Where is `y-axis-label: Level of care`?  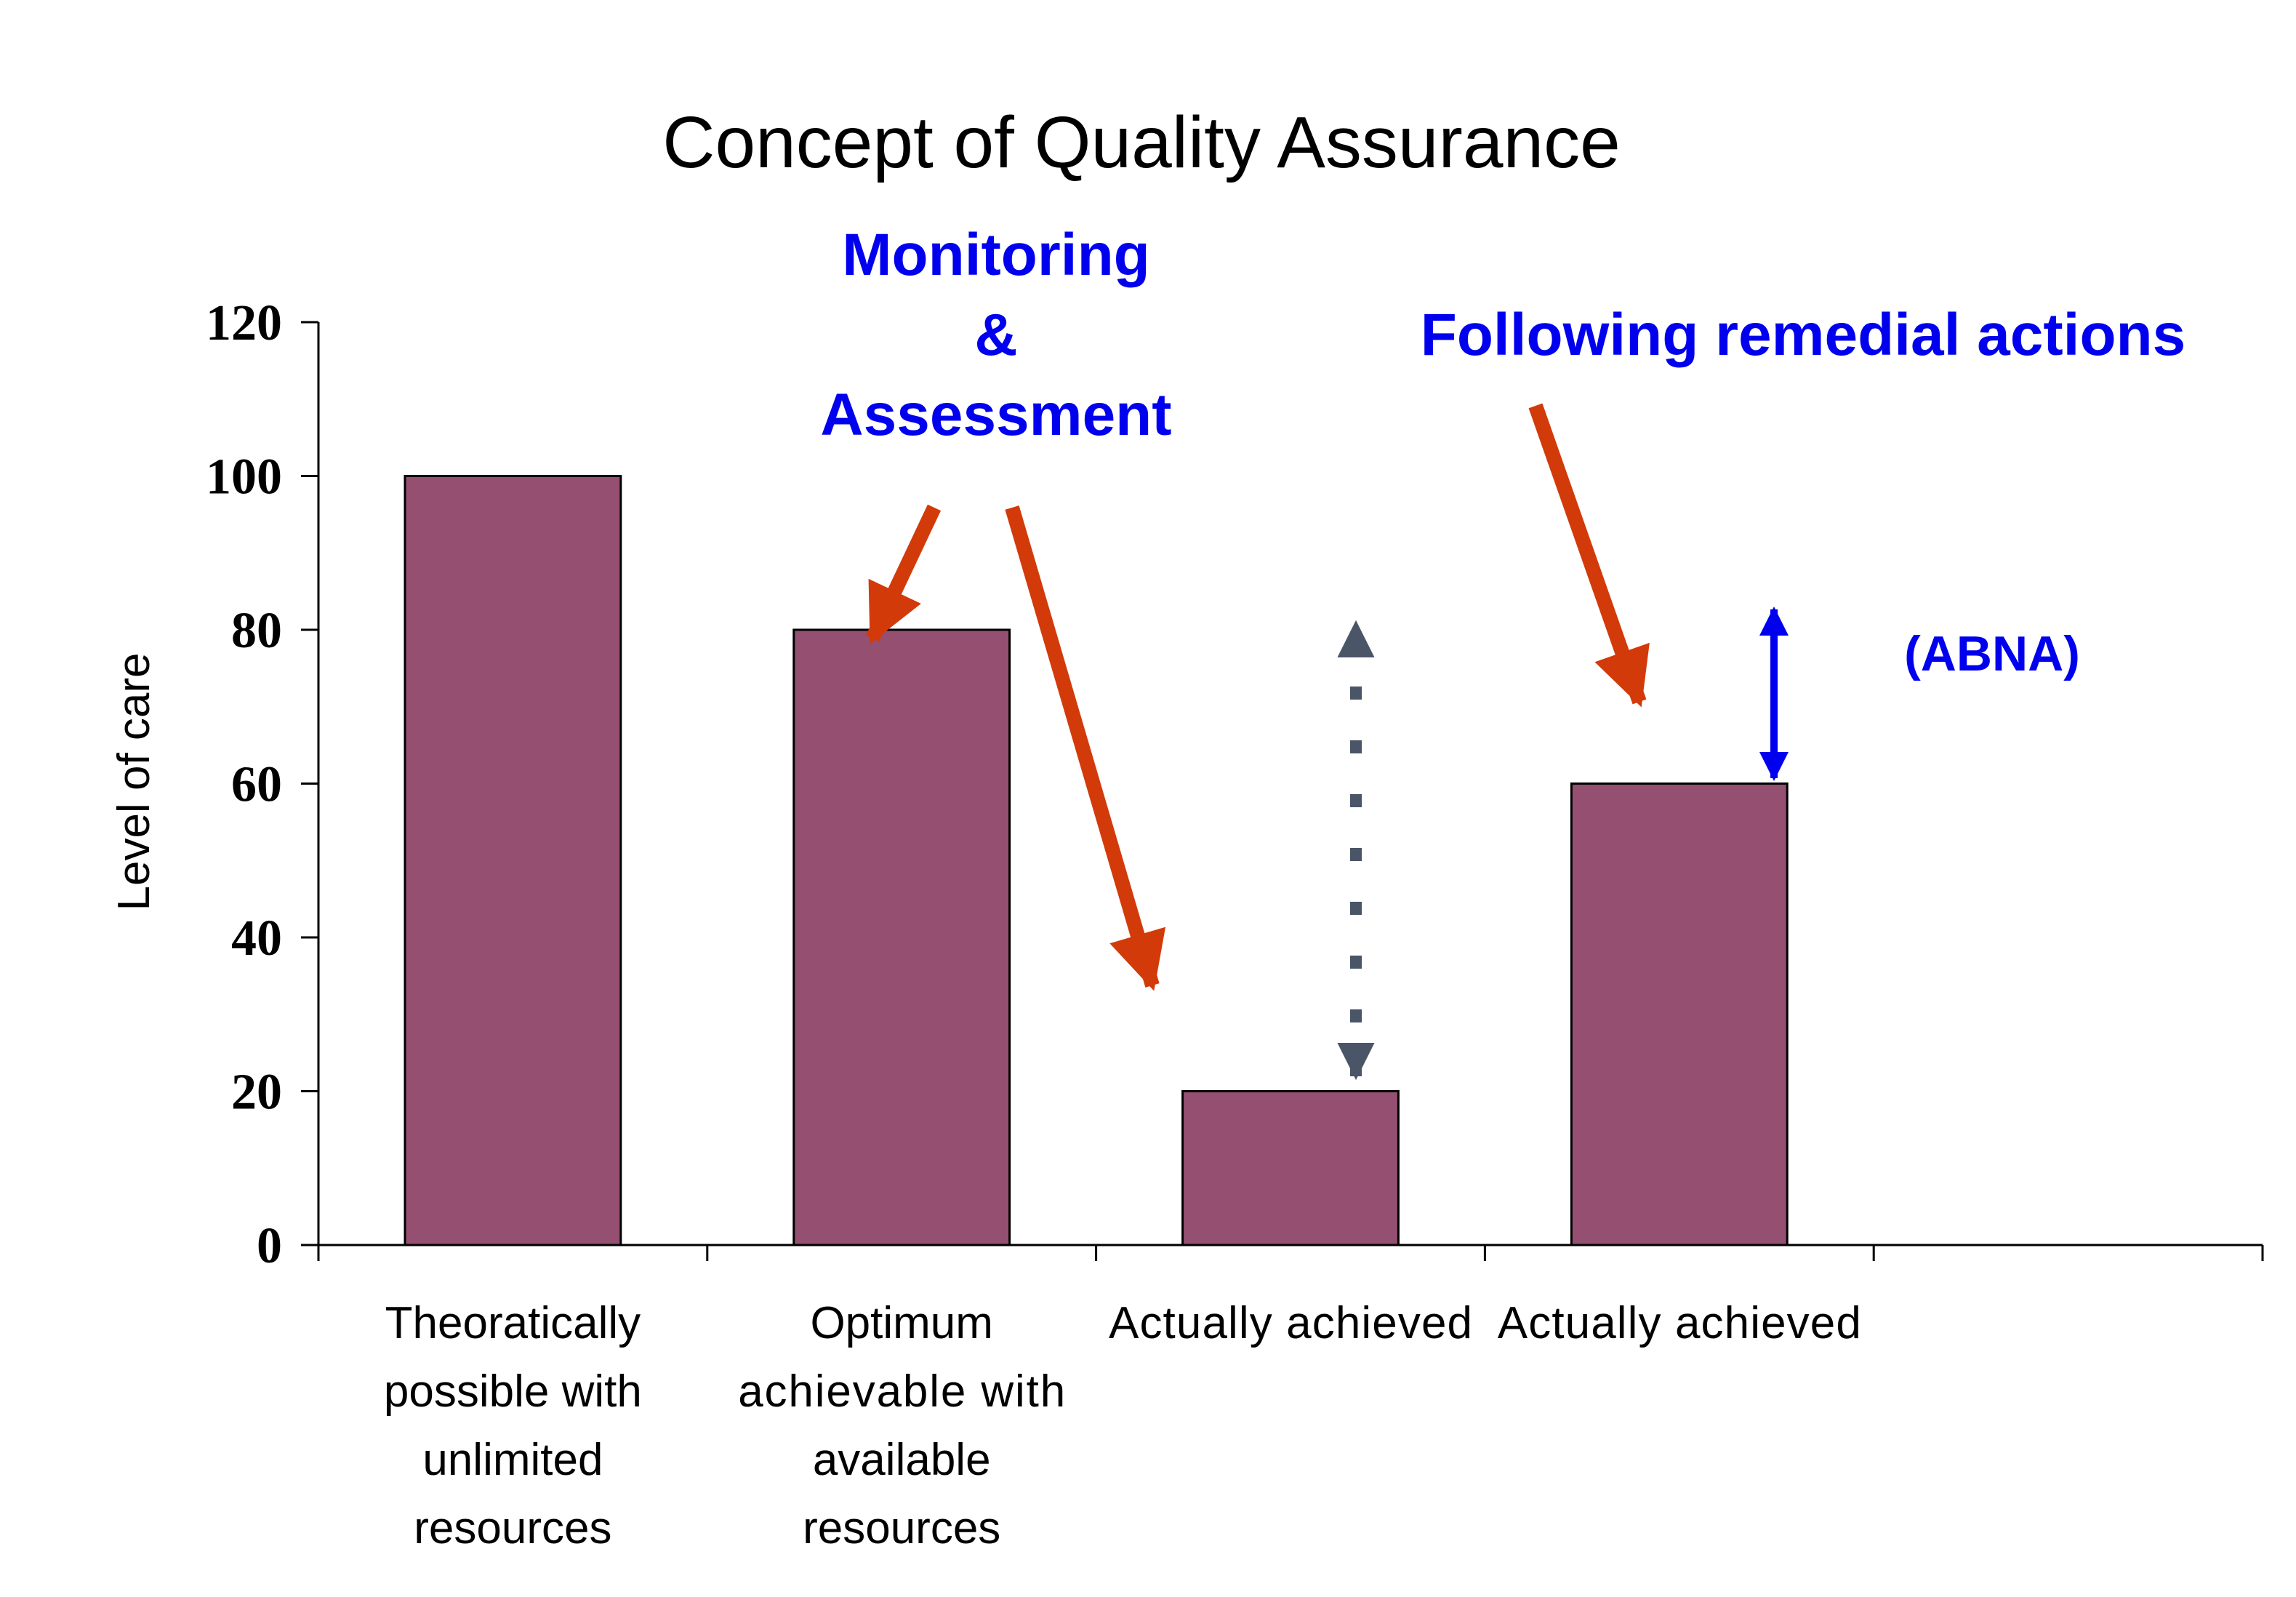 y-axis-label: Level of care is located at coordinates (134, 782).